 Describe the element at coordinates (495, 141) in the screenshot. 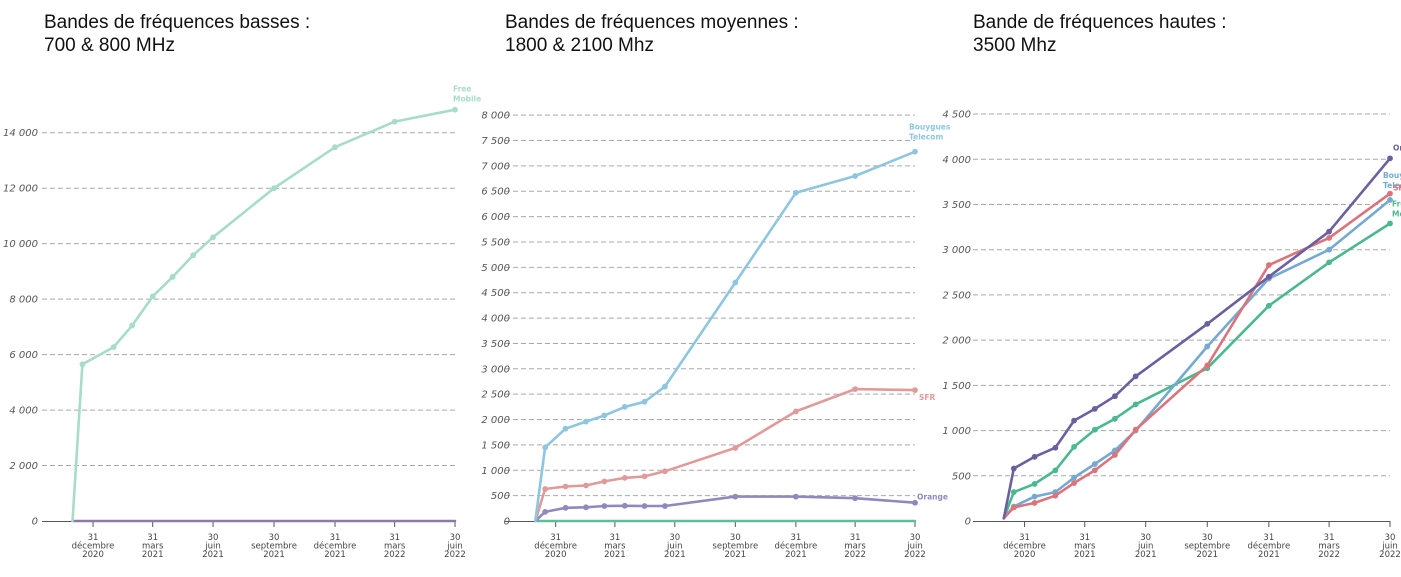

I see `y-tick-label: 7 500` at that location.